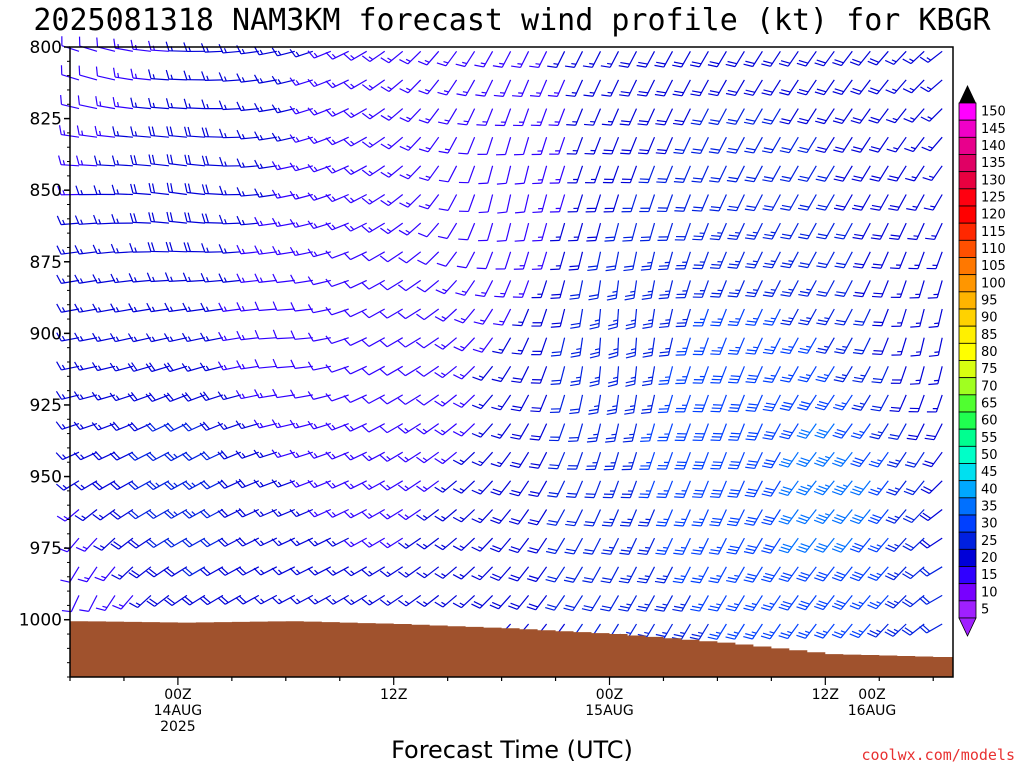 The image size is (1024, 768). What do you see at coordinates (967, 180) in the screenshot?
I see `colorbar-cell` at bounding box center [967, 180].